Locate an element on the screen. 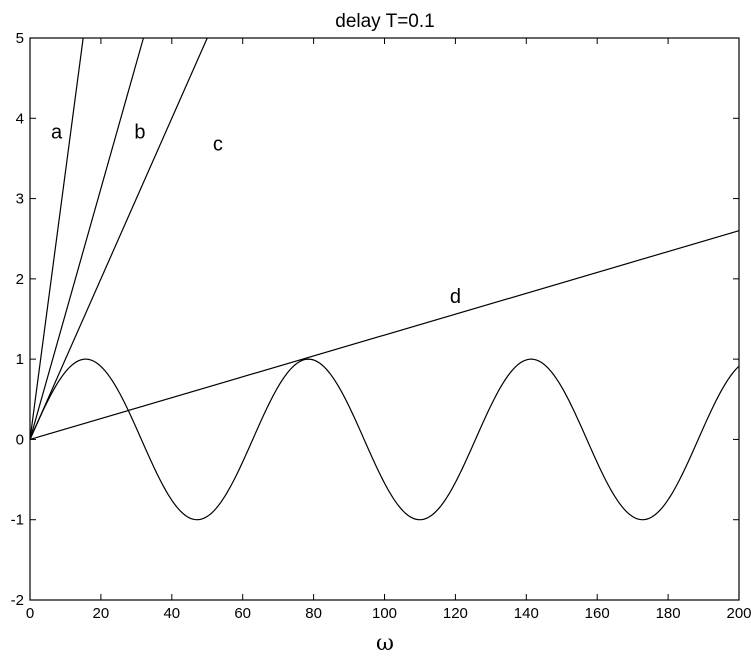  y-tick-label: 2 is located at coordinates (20, 279).